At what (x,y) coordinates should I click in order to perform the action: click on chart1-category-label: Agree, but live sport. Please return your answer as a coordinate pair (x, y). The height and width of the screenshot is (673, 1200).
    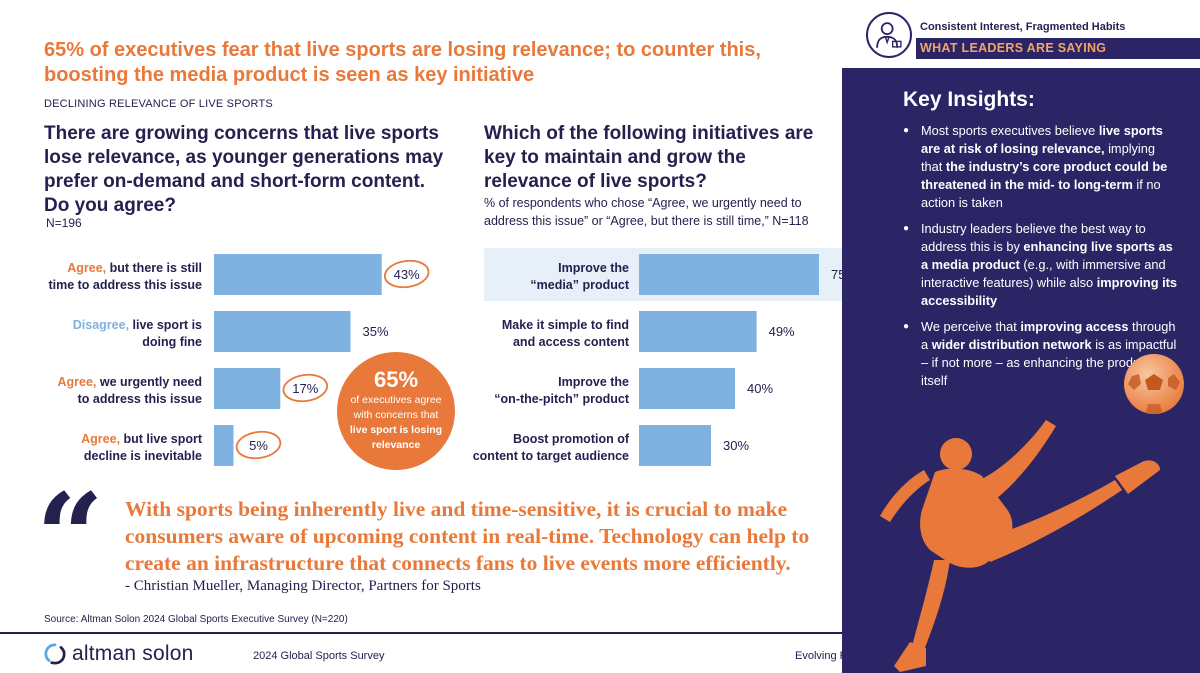
    Looking at the image, I should click on (142, 439).